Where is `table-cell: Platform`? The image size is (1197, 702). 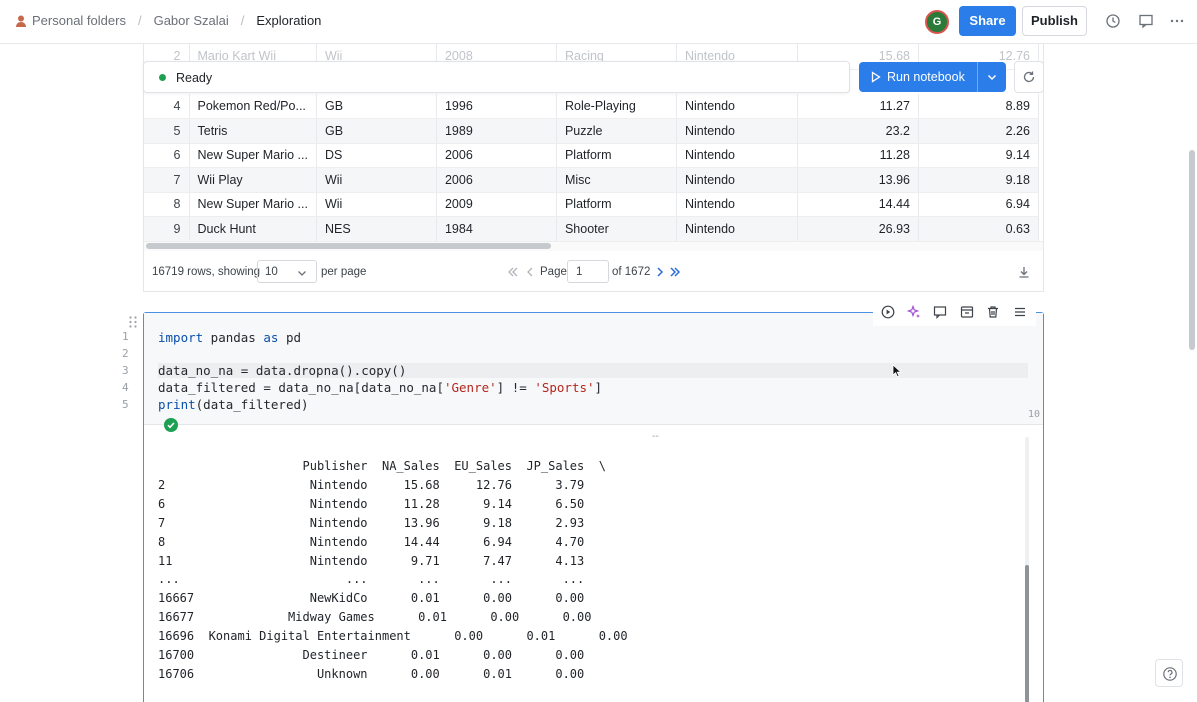
table-cell: Platform is located at coordinates (616, 204).